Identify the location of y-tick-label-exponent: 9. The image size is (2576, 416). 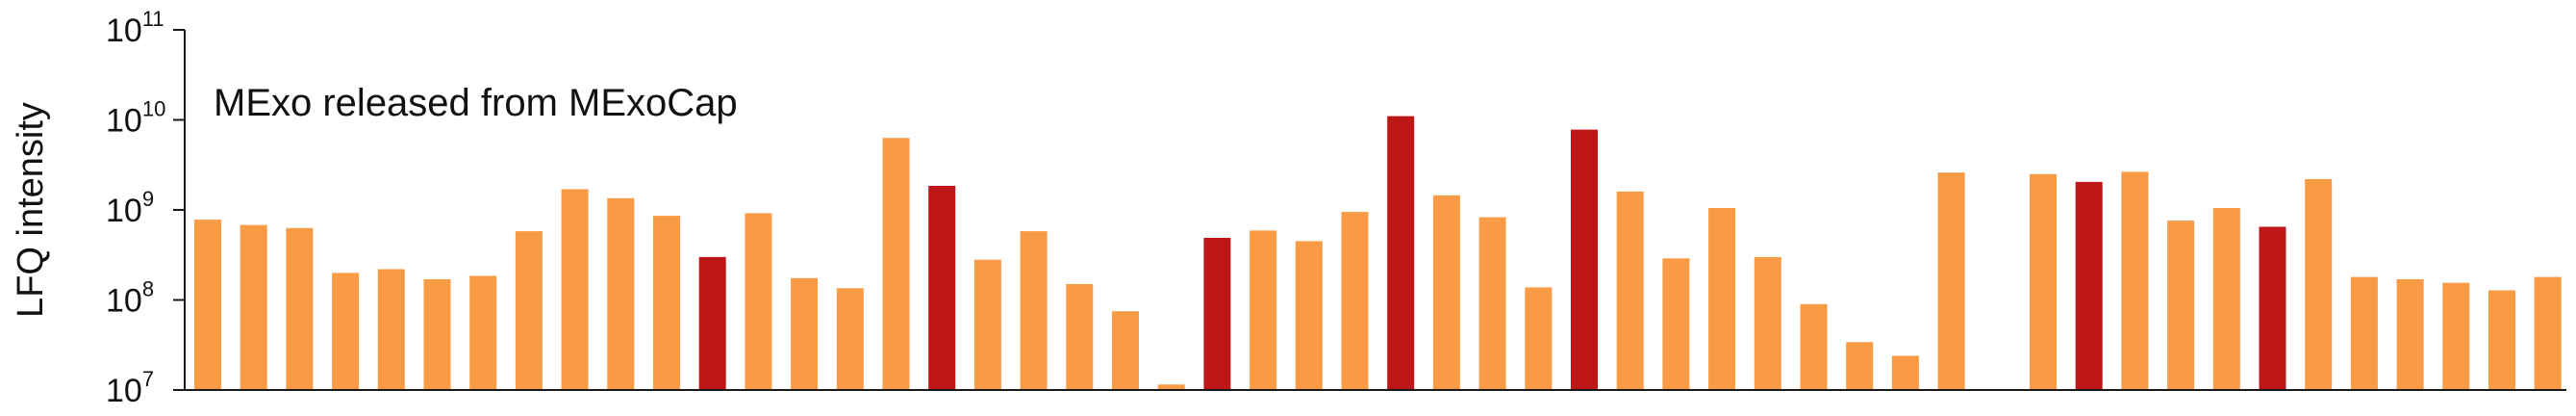
(148, 199).